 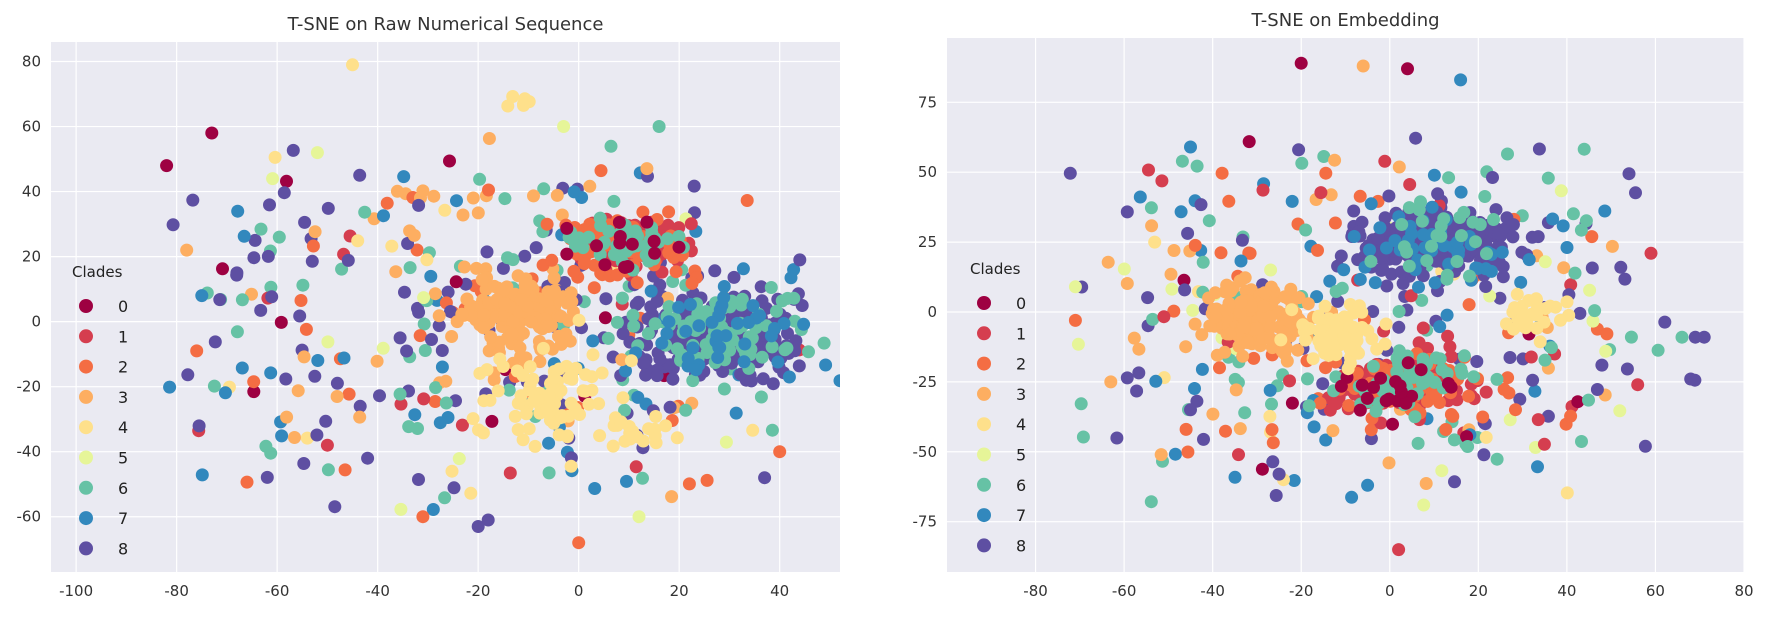 What do you see at coordinates (1743, 591) in the screenshot?
I see `x-tick-label: 80` at bounding box center [1743, 591].